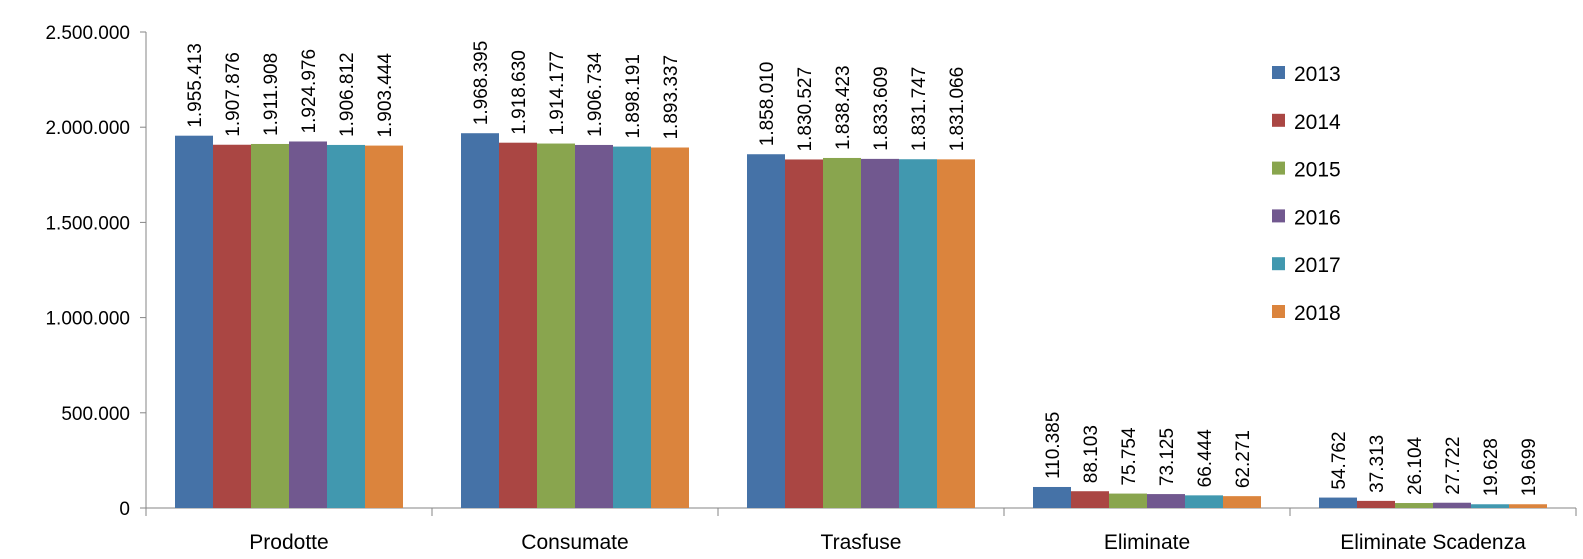  I want to click on data-label: 1.831.066, so click(957, 109).